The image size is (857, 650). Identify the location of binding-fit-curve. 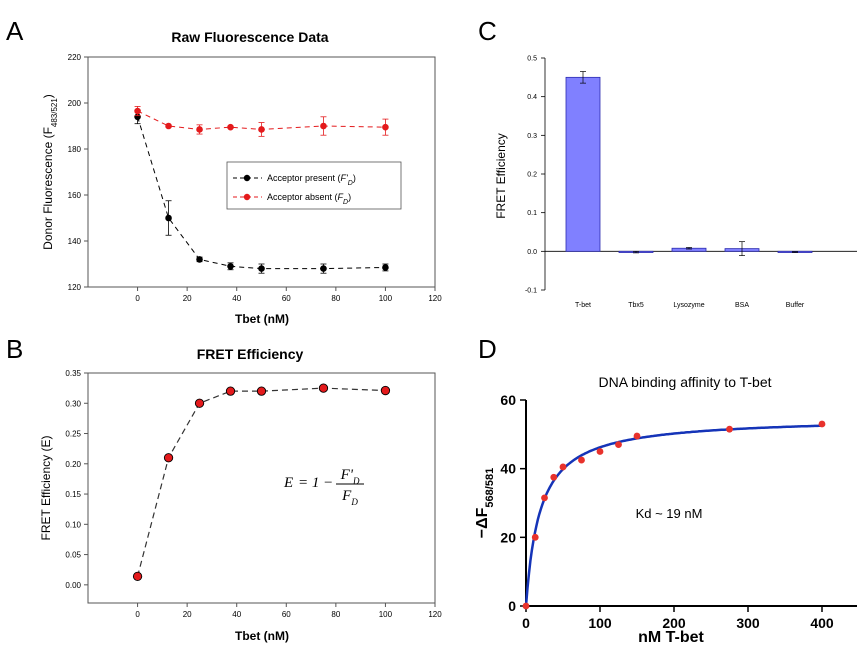
(673, 515).